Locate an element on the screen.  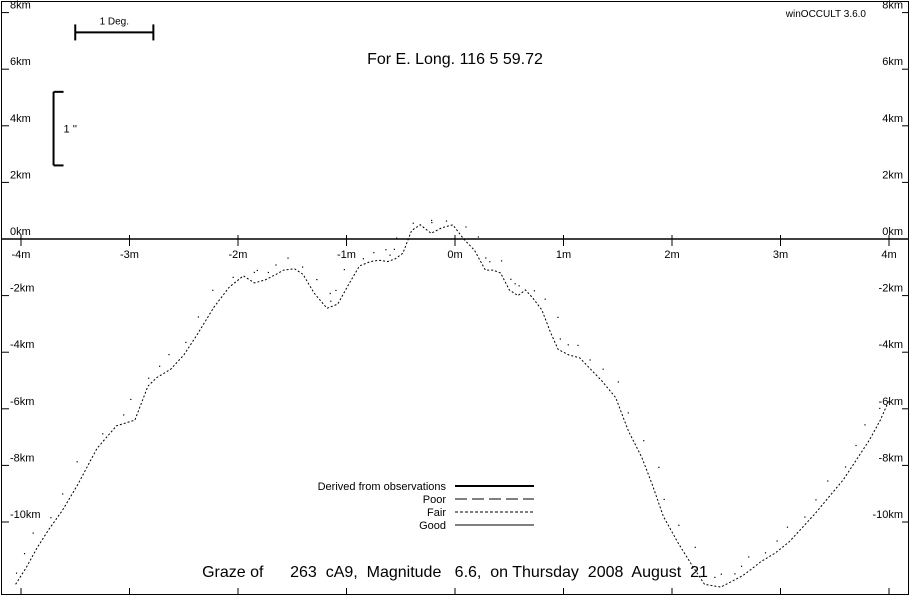
x-tick-label: 1m is located at coordinates (563, 255).